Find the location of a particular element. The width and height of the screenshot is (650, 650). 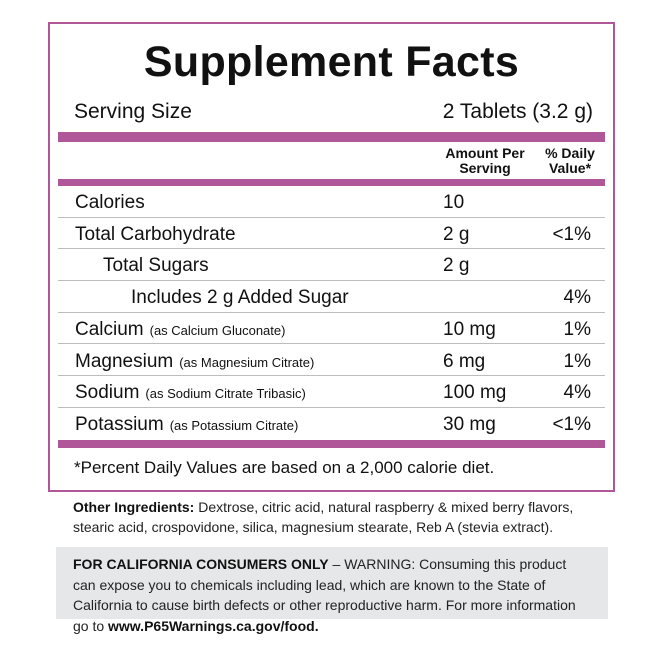

nutrient-row: Total Carbohydrate 2 g <1% is located at coordinates (331, 234).